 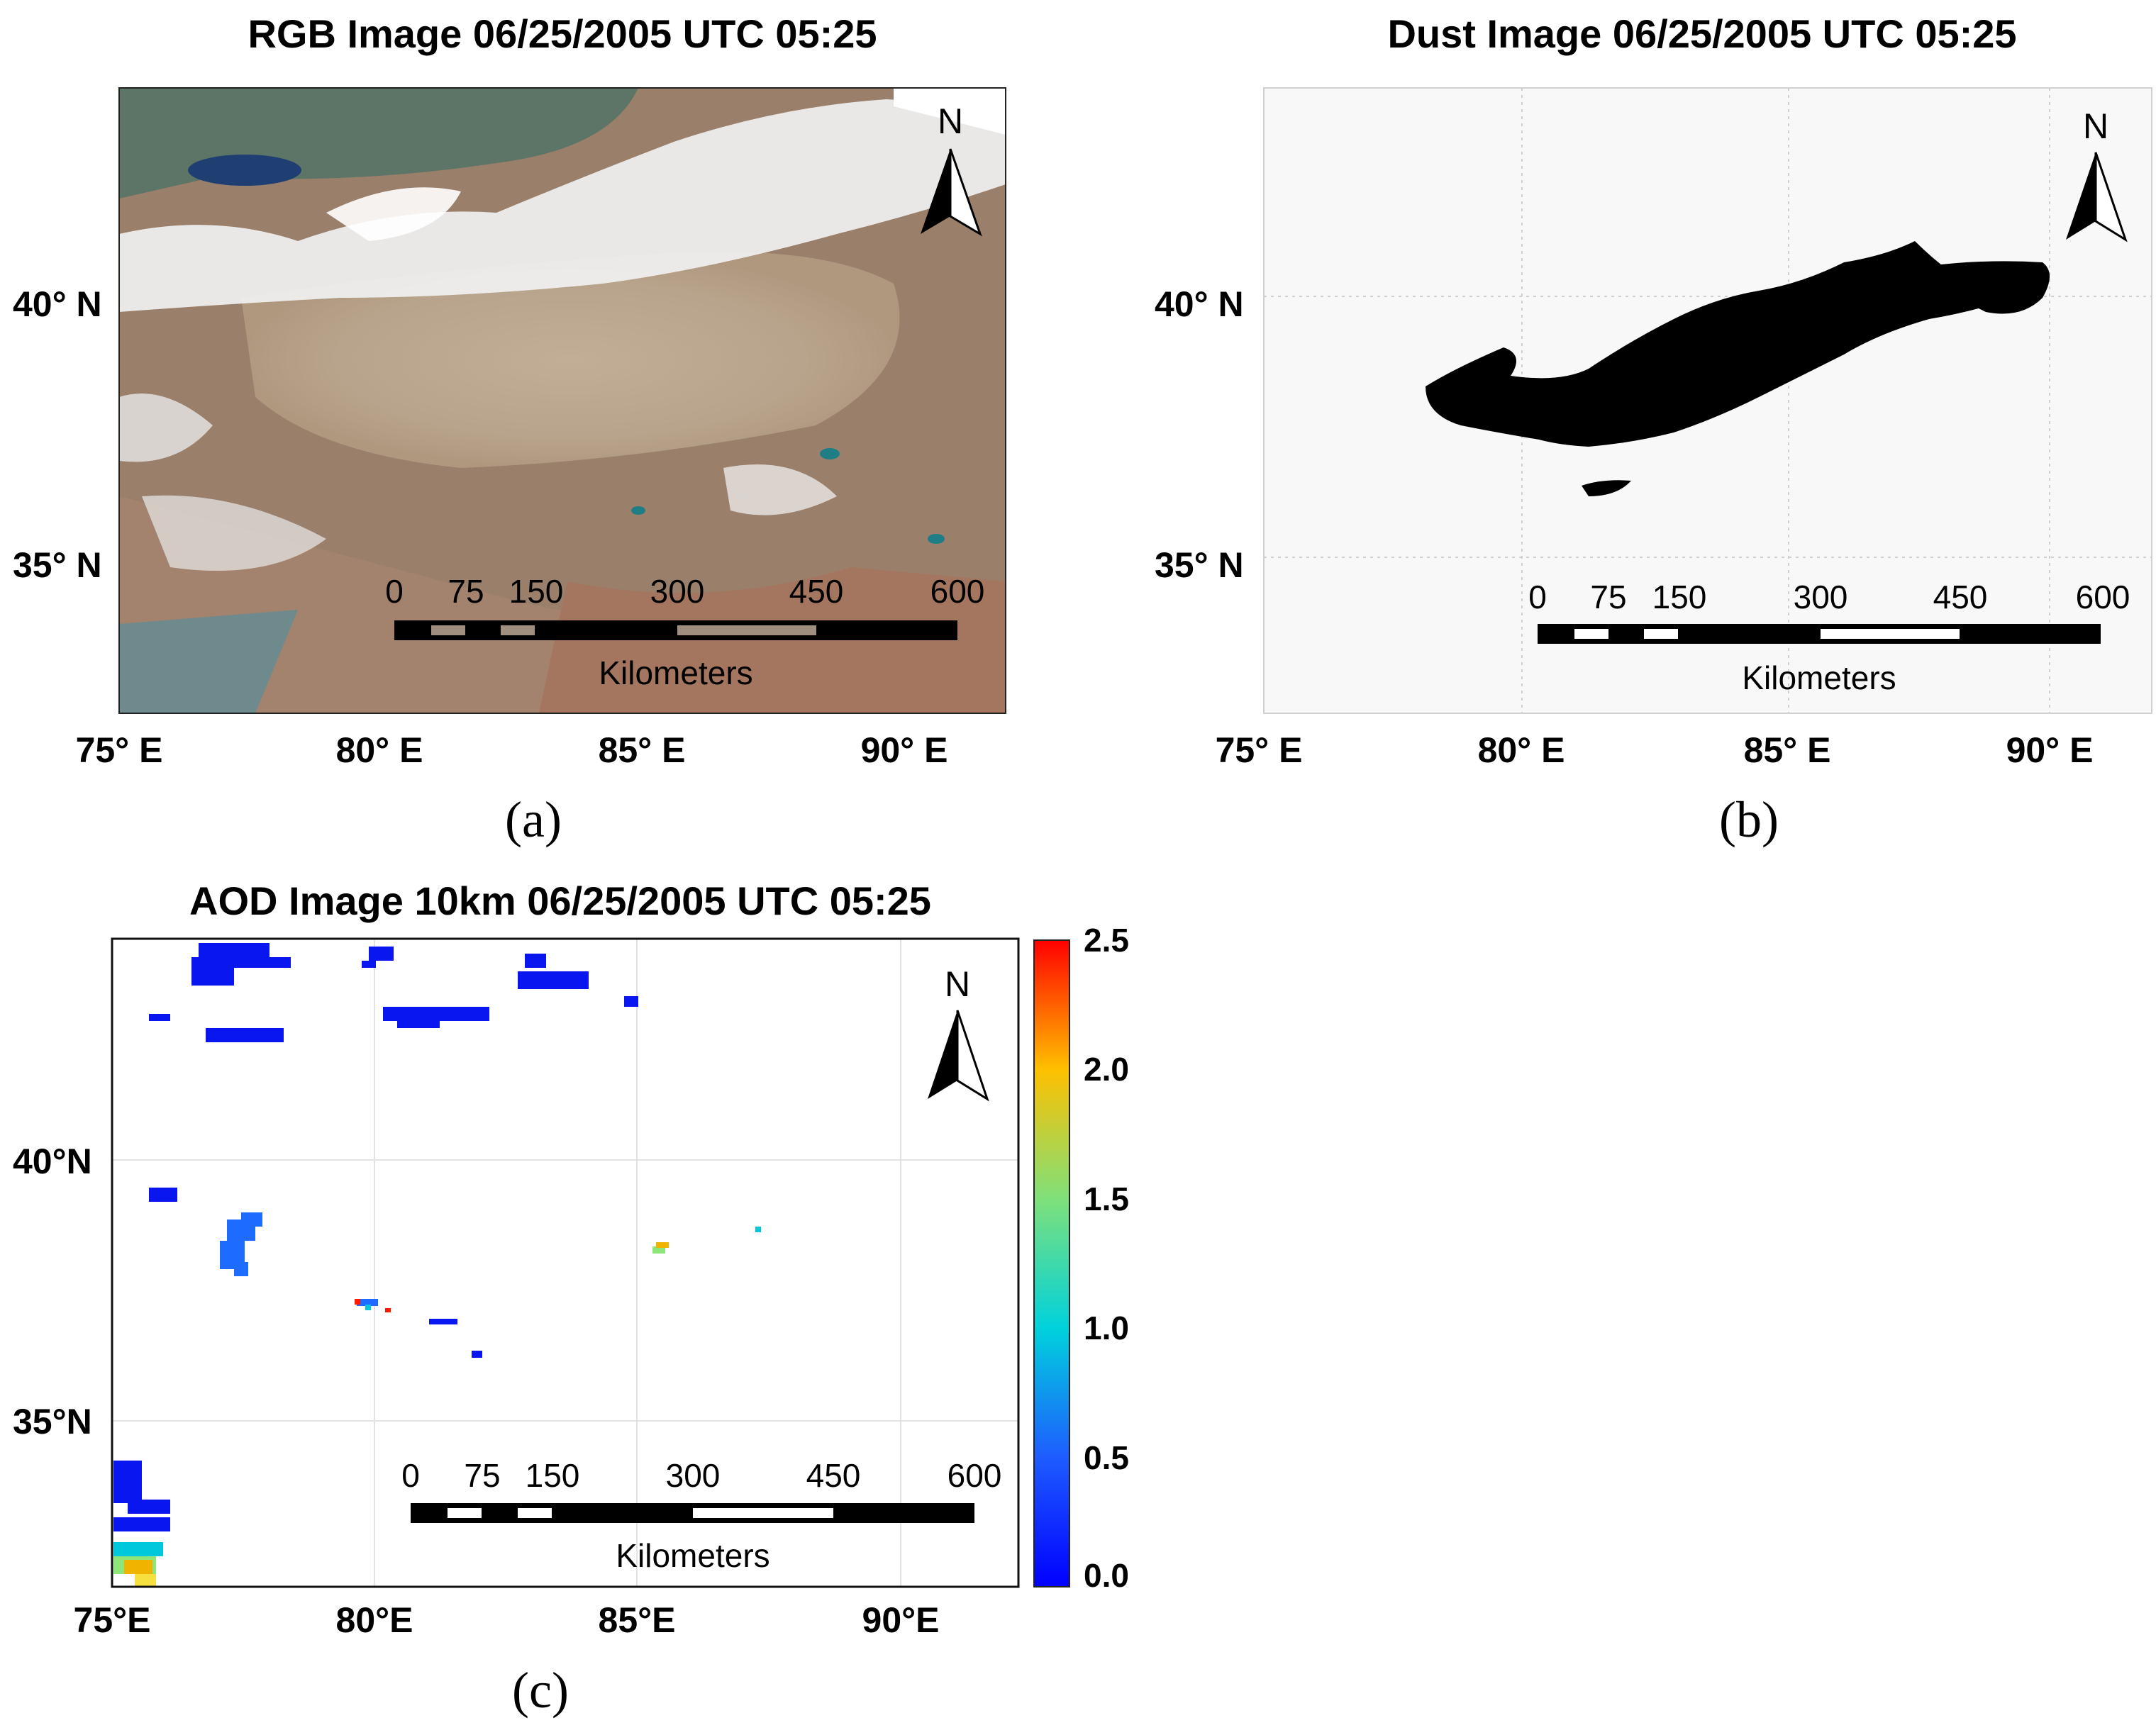 What do you see at coordinates (208, 661) in the screenshot?
I see `lowland-haze` at bounding box center [208, 661].